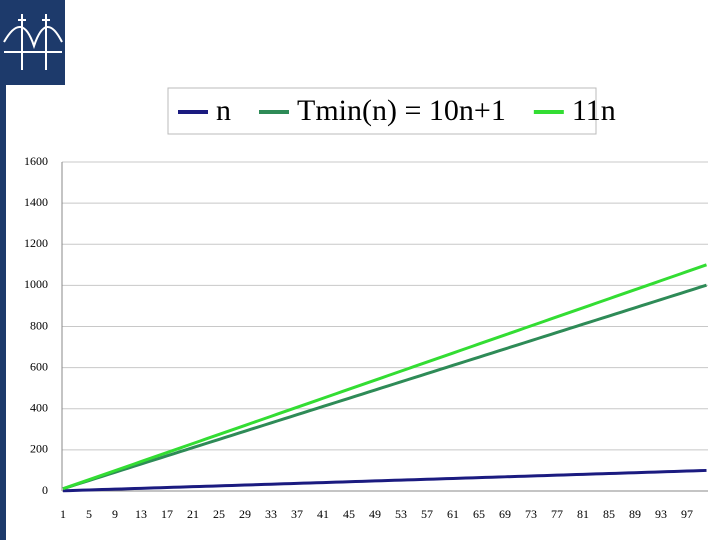 This screenshot has height=540, width=720. Describe the element at coordinates (427, 514) in the screenshot. I see `x-tick-label: 57` at that location.